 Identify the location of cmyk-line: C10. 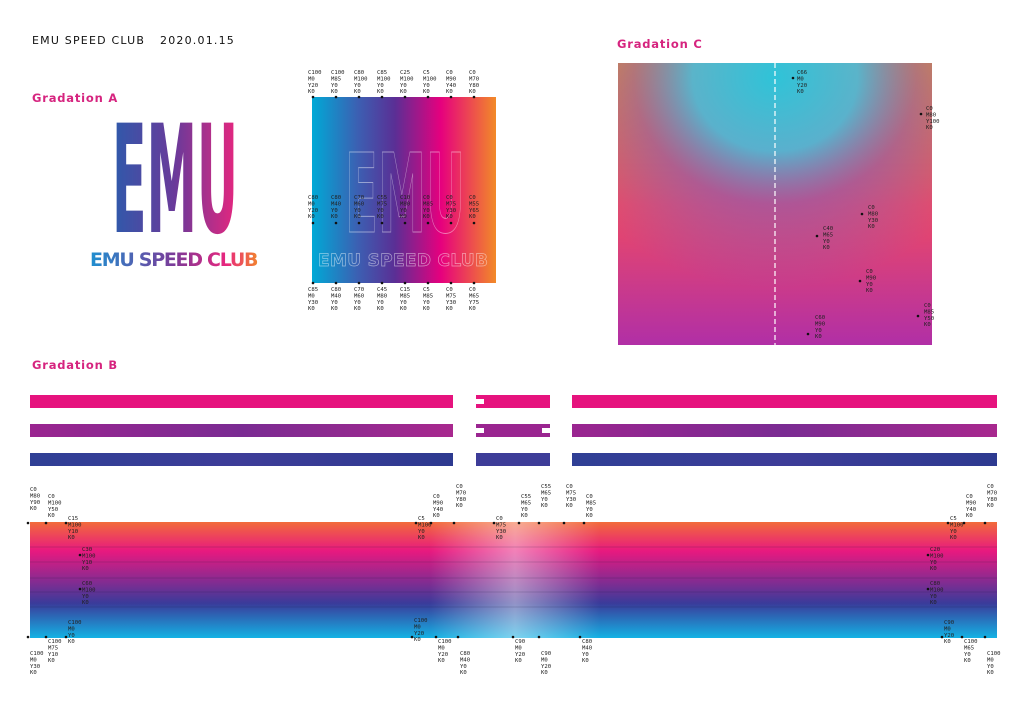
(405, 198).